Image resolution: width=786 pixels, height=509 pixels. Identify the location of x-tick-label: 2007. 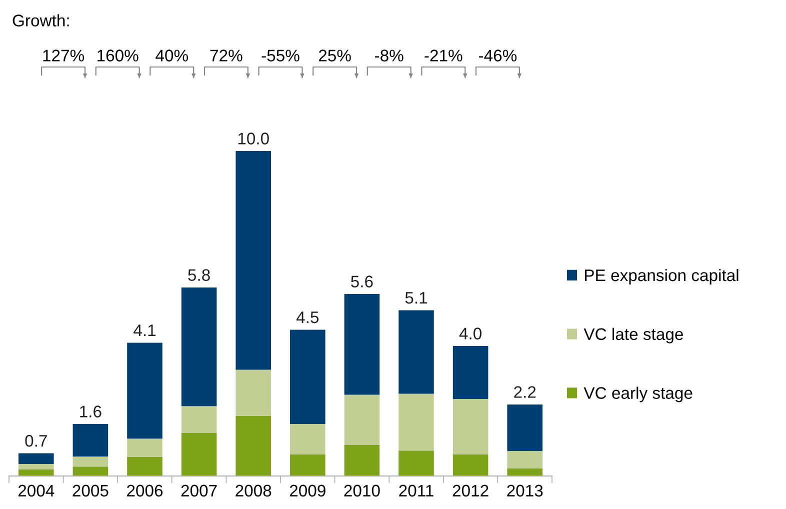
(199, 490).